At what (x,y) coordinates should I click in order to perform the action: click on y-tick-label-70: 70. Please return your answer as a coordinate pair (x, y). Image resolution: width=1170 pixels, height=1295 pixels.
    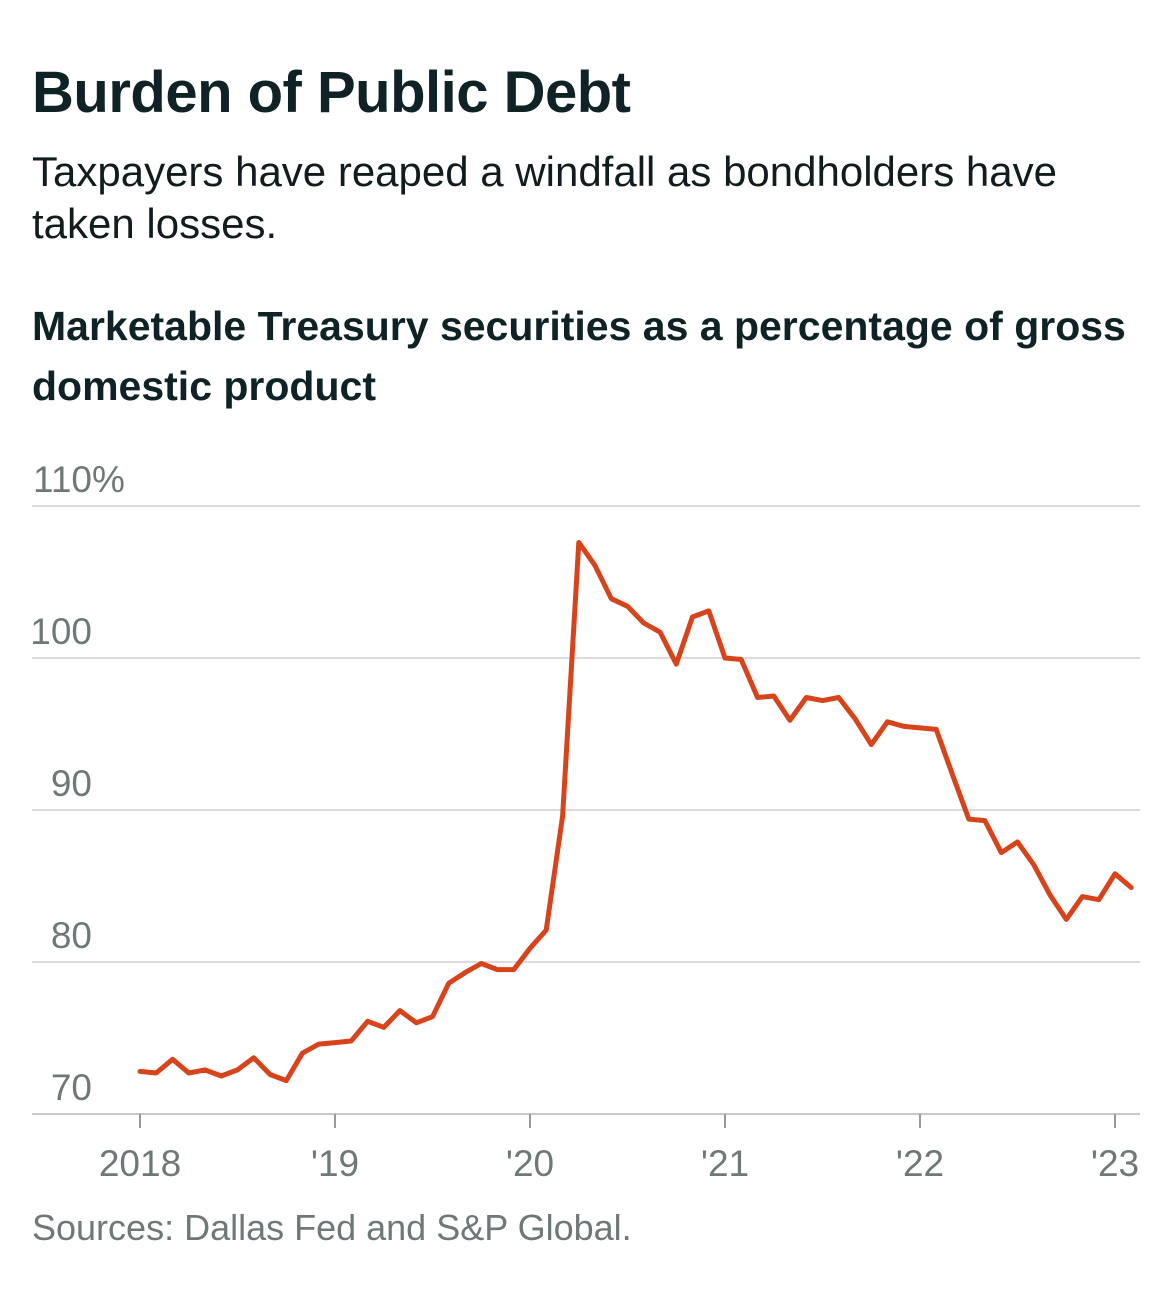
    Looking at the image, I should click on (71, 1087).